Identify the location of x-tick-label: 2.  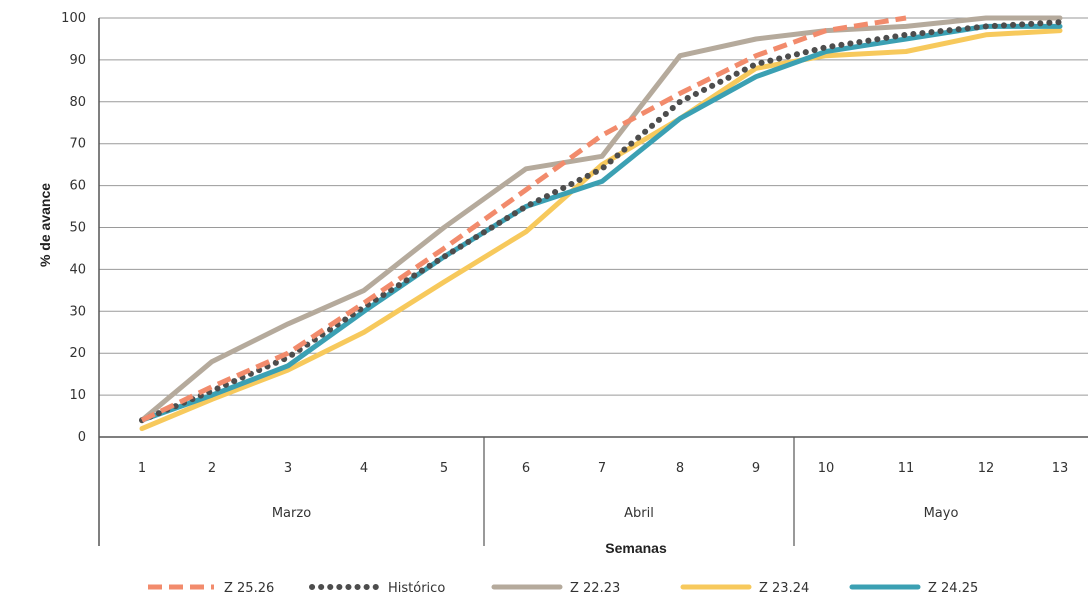
(212, 468).